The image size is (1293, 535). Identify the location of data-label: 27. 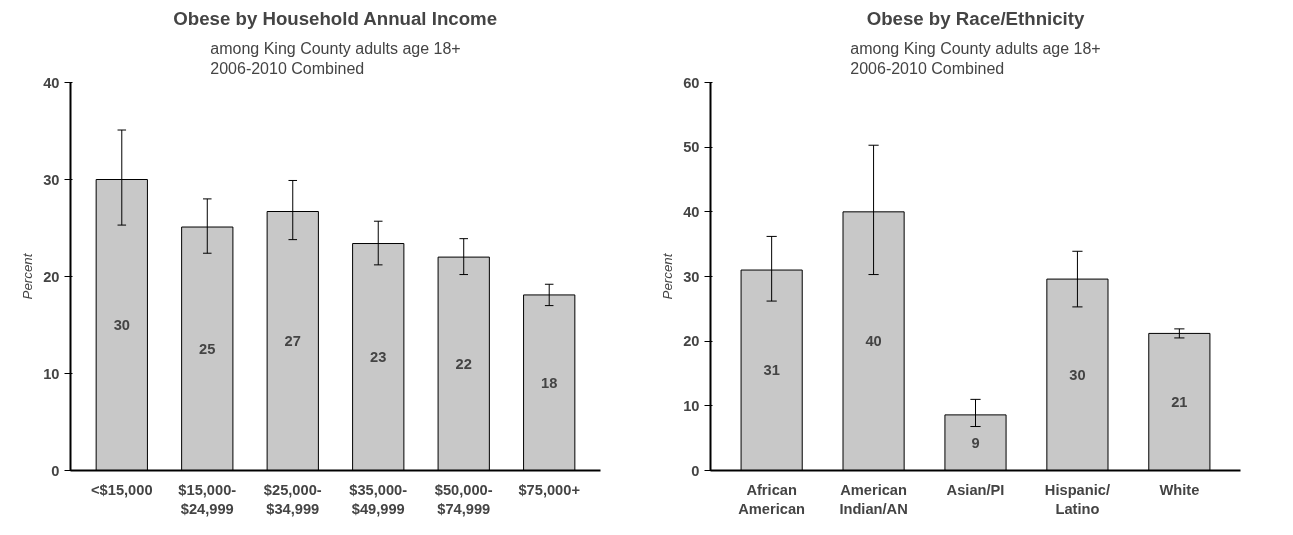
(292, 341).